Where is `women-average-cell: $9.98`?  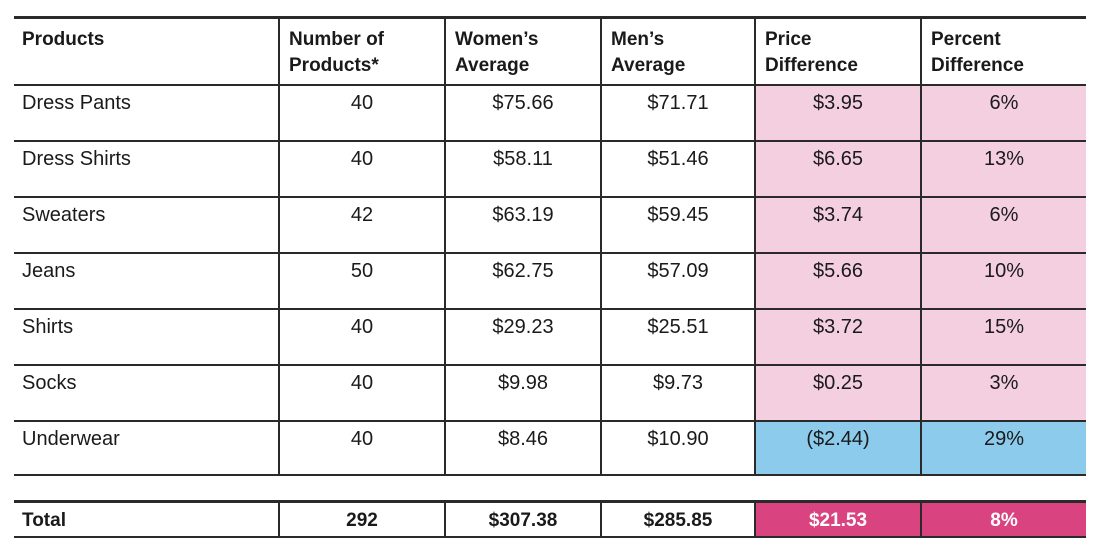 women-average-cell: $9.98 is located at coordinates (522, 393).